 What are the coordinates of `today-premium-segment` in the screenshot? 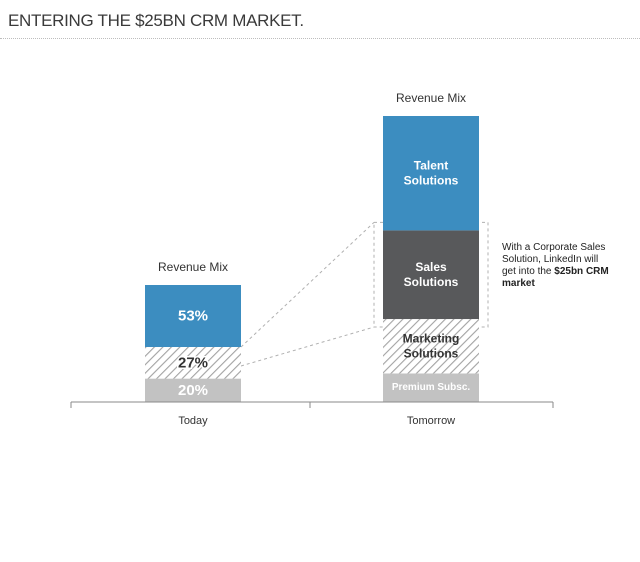 It's located at (193, 390).